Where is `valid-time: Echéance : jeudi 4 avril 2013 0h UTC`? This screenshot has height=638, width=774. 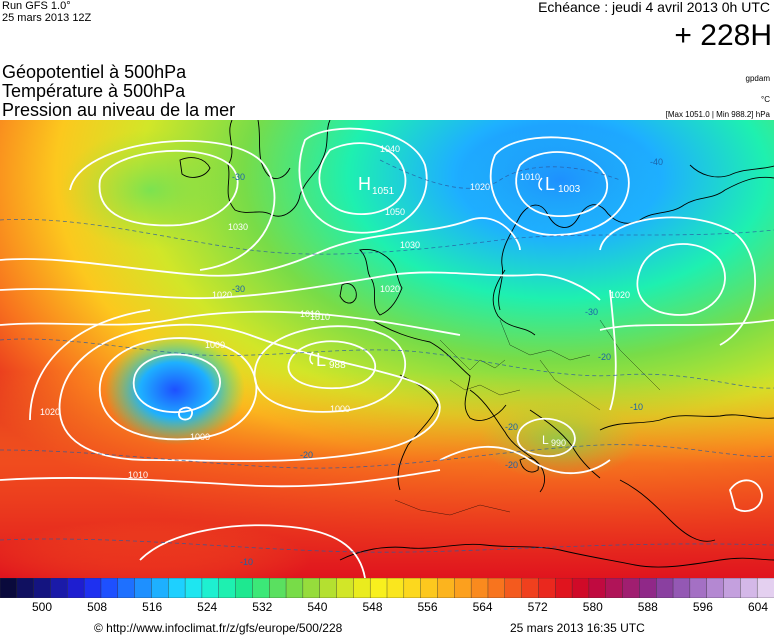
valid-time: Echéance : jeudi 4 avril 2013 0h UTC is located at coordinates (654, 7).